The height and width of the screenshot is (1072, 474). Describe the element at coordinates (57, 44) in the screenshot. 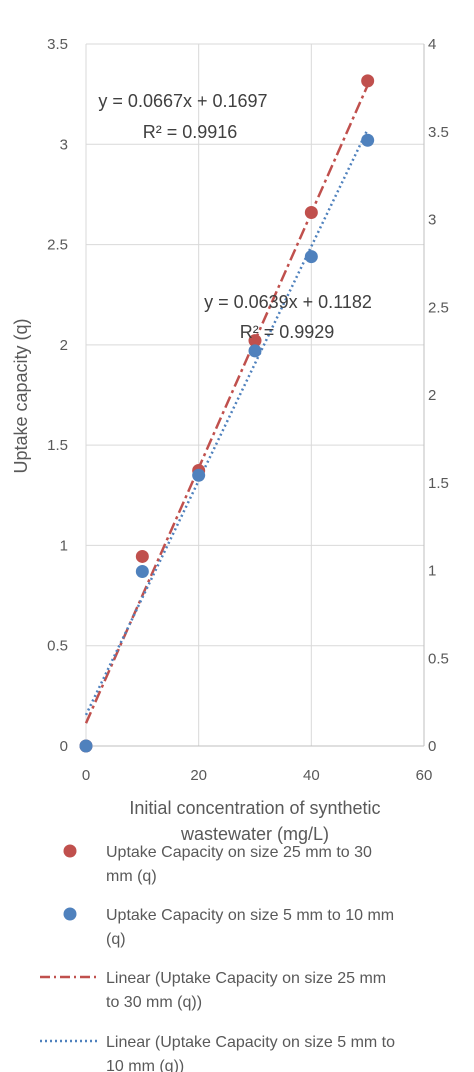

I see `y-tick-label: 3.5` at that location.